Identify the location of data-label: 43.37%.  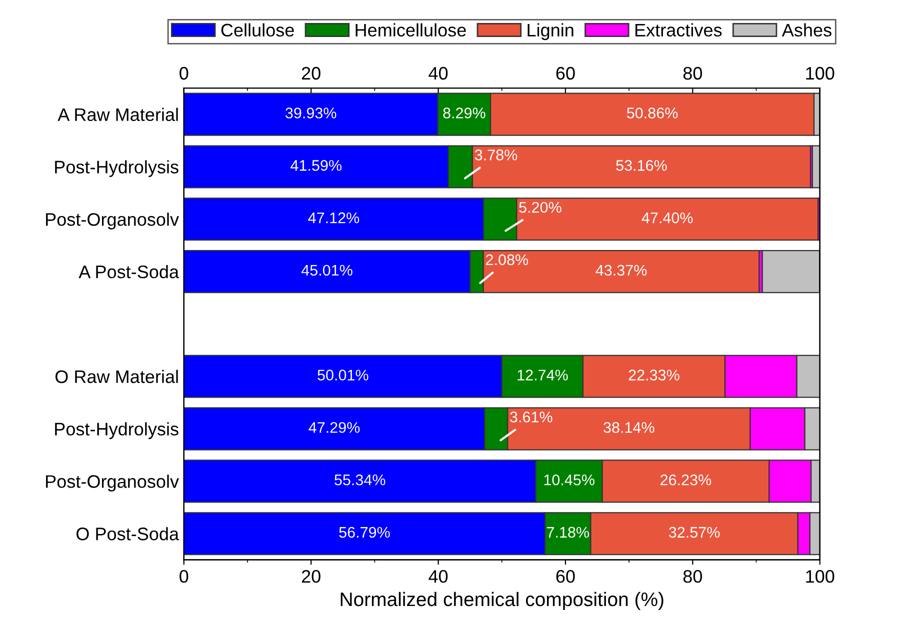
(621, 270).